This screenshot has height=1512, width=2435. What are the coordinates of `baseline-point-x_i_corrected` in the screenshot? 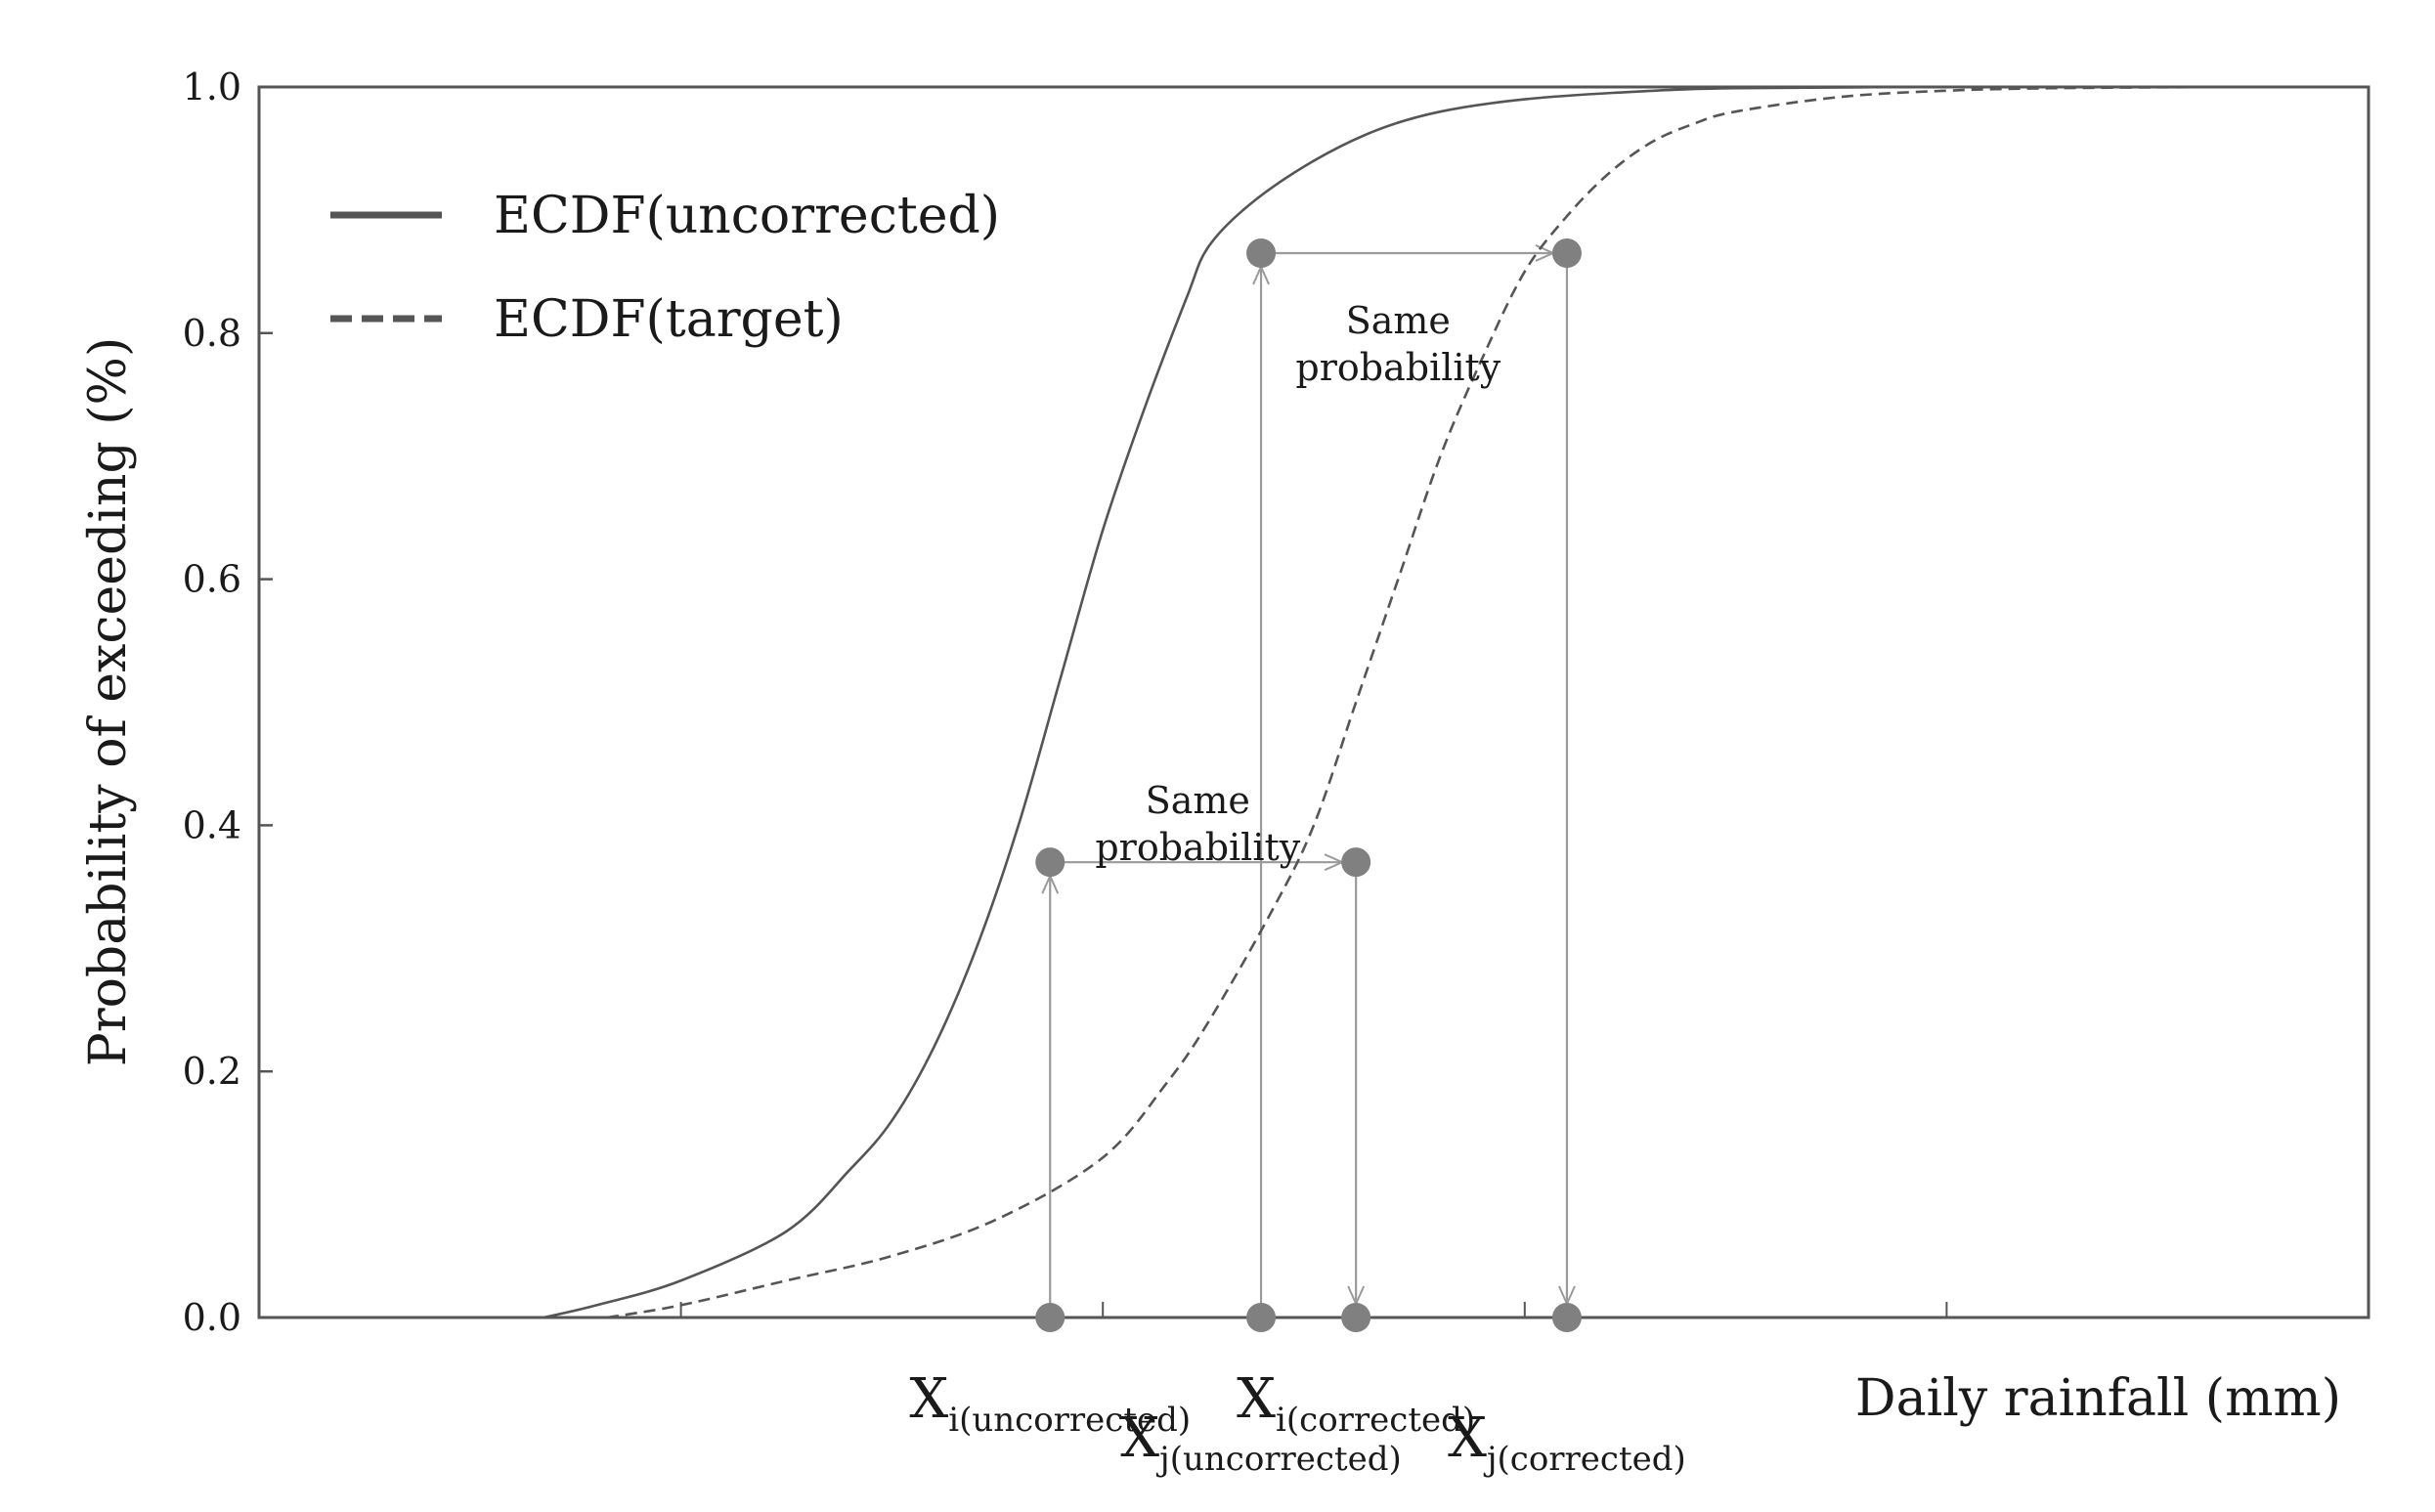 It's located at (1356, 1317).